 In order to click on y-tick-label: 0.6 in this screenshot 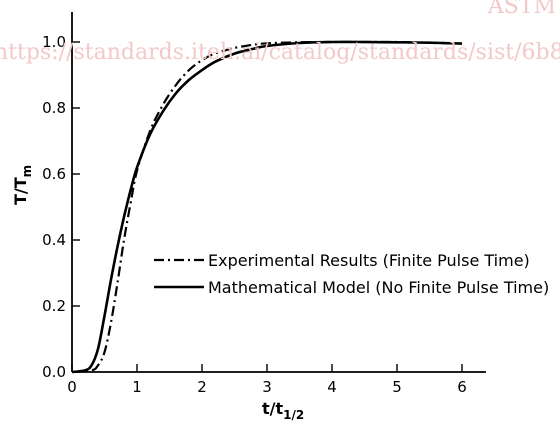, I will do `click(54, 174)`.